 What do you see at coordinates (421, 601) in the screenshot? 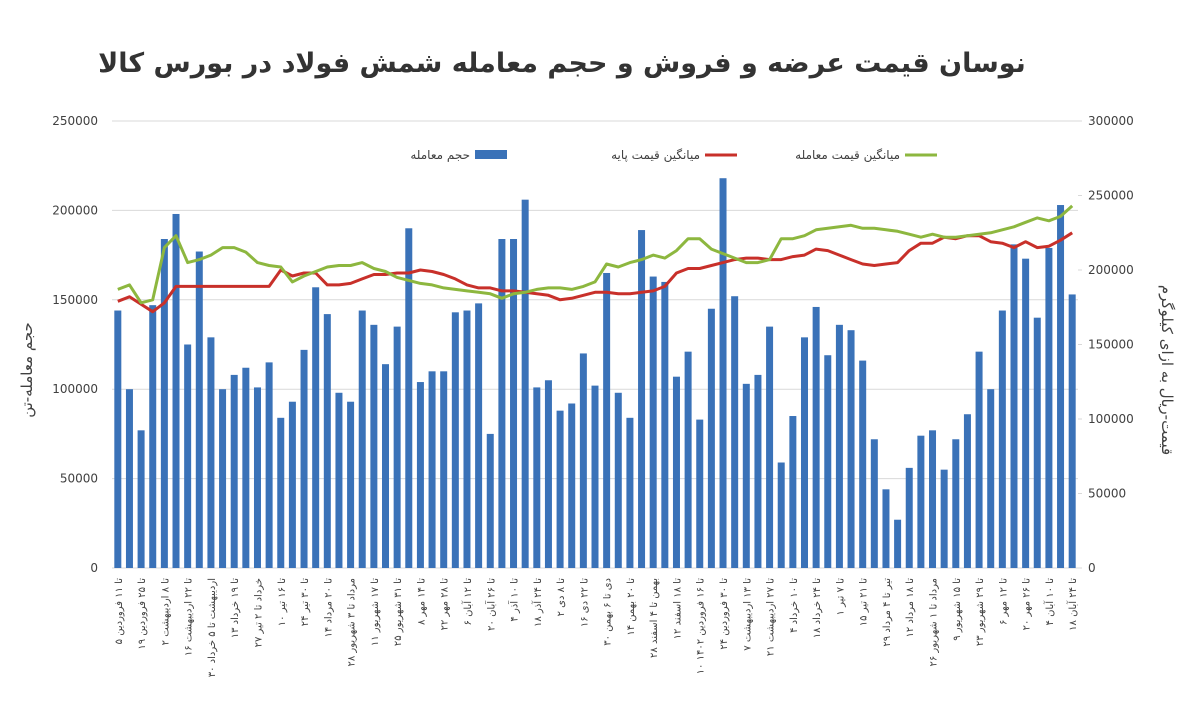
I see `x-tick-label: ۸ تا ۱۴ مهر` at bounding box center [421, 601].